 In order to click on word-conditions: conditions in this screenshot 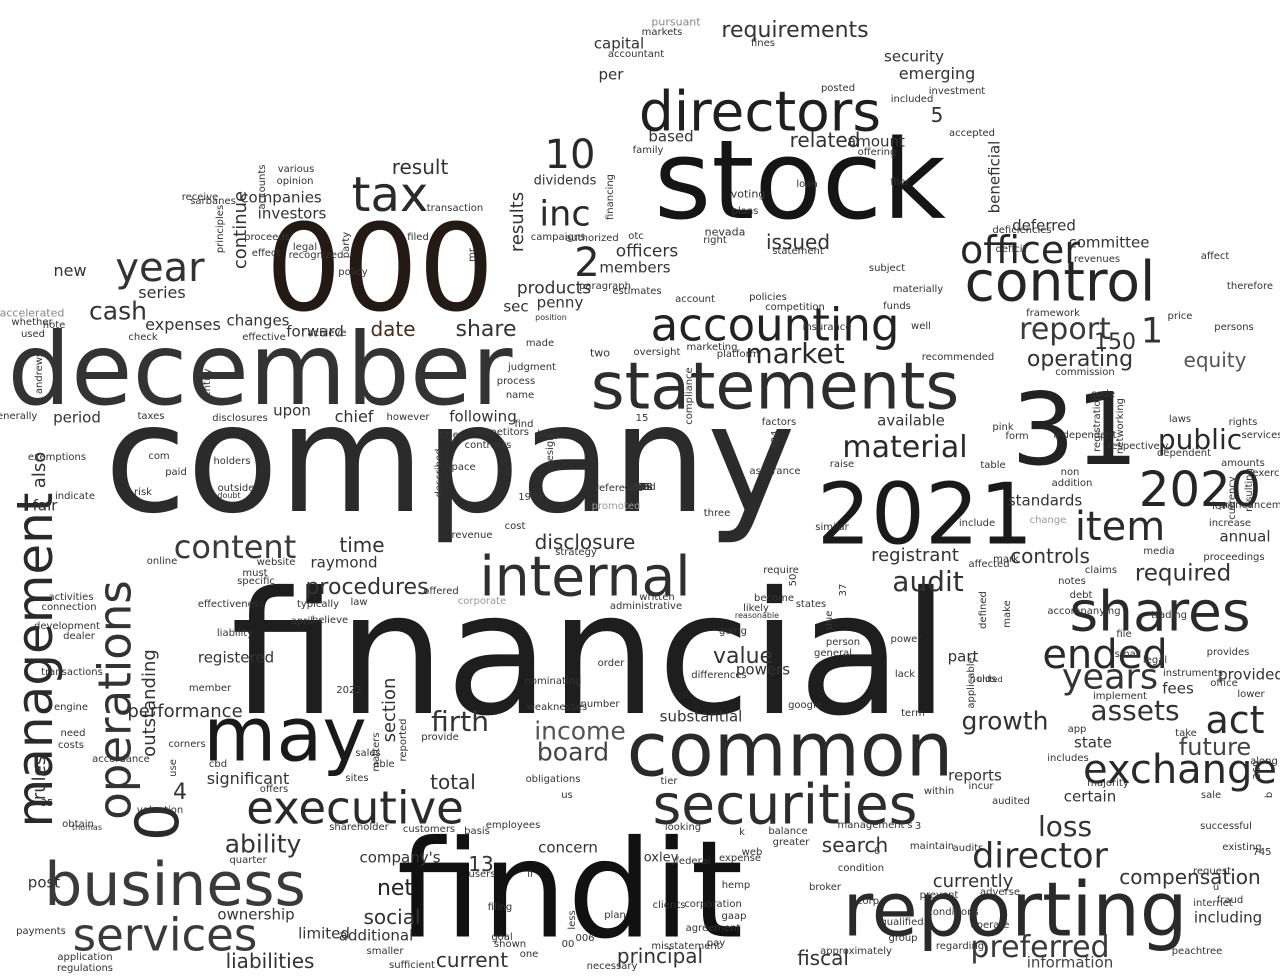, I will do `click(953, 912)`.